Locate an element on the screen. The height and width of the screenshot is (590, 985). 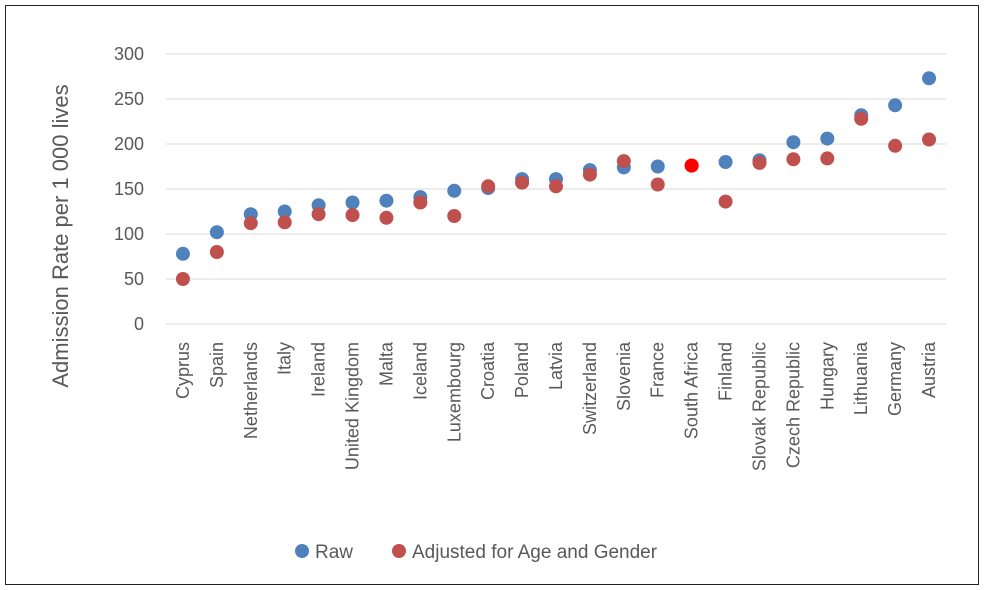
x-tick-label: Italy is located at coordinates (285, 358).